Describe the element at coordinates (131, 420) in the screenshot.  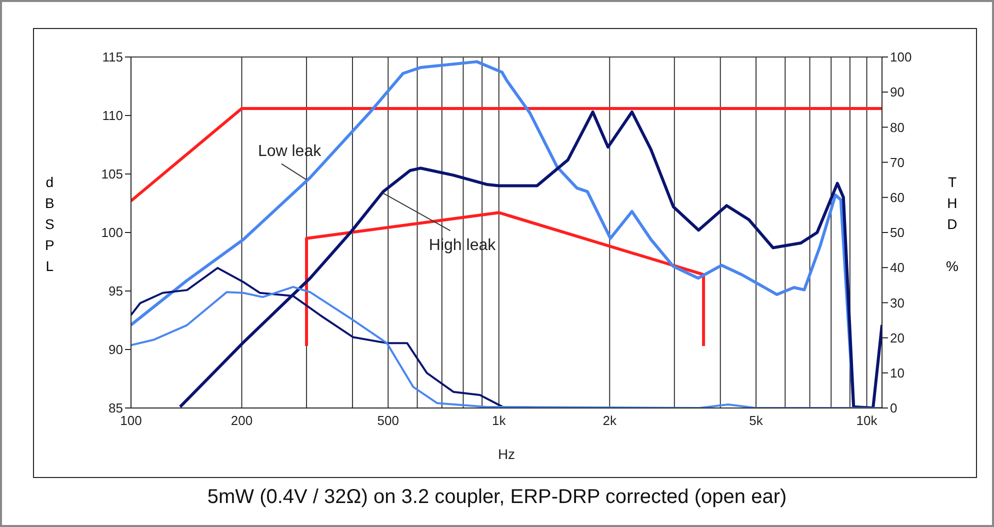
I see `x-tick-label: 100` at that location.